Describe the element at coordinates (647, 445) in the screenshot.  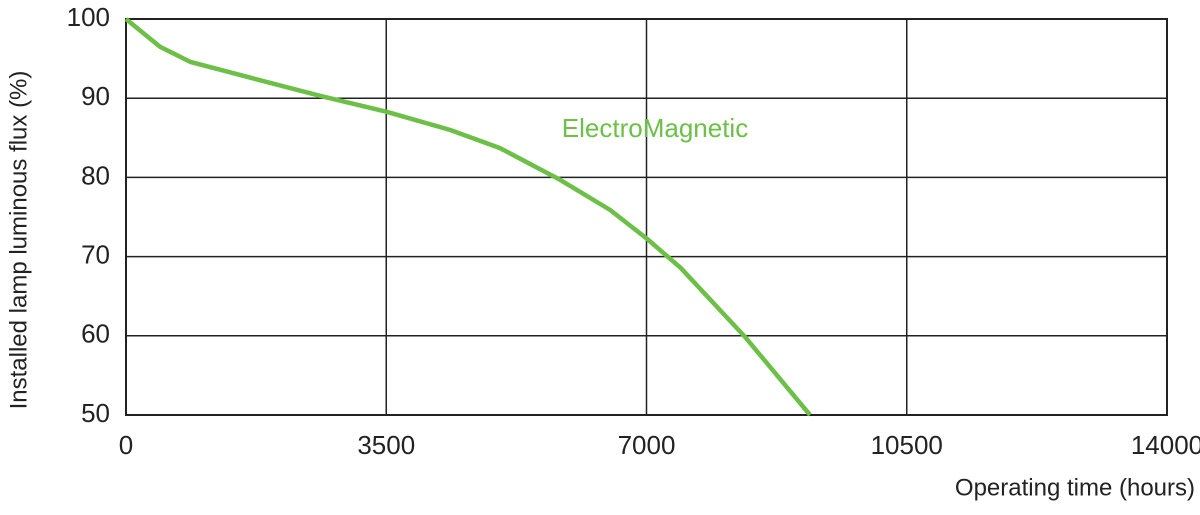
I see `x-tick-label: 7000` at that location.